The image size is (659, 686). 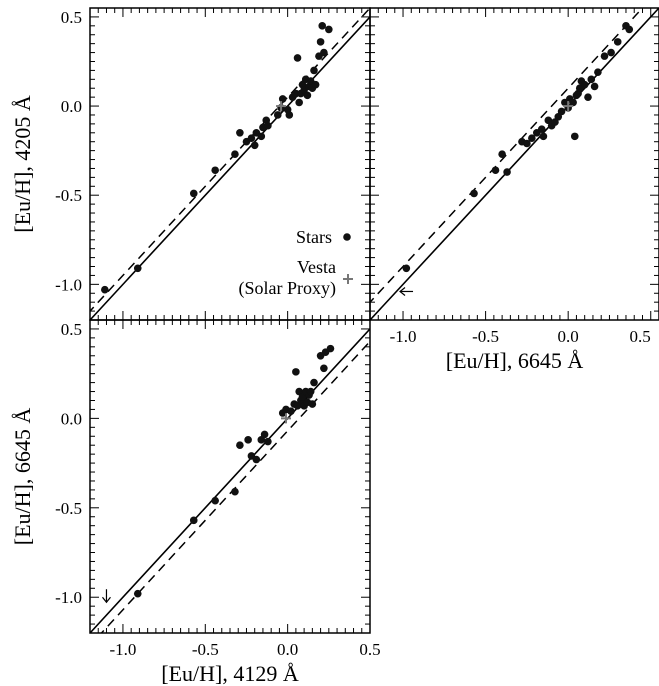 What do you see at coordinates (314, 237) in the screenshot?
I see `legend-label-stars: Stars` at bounding box center [314, 237].